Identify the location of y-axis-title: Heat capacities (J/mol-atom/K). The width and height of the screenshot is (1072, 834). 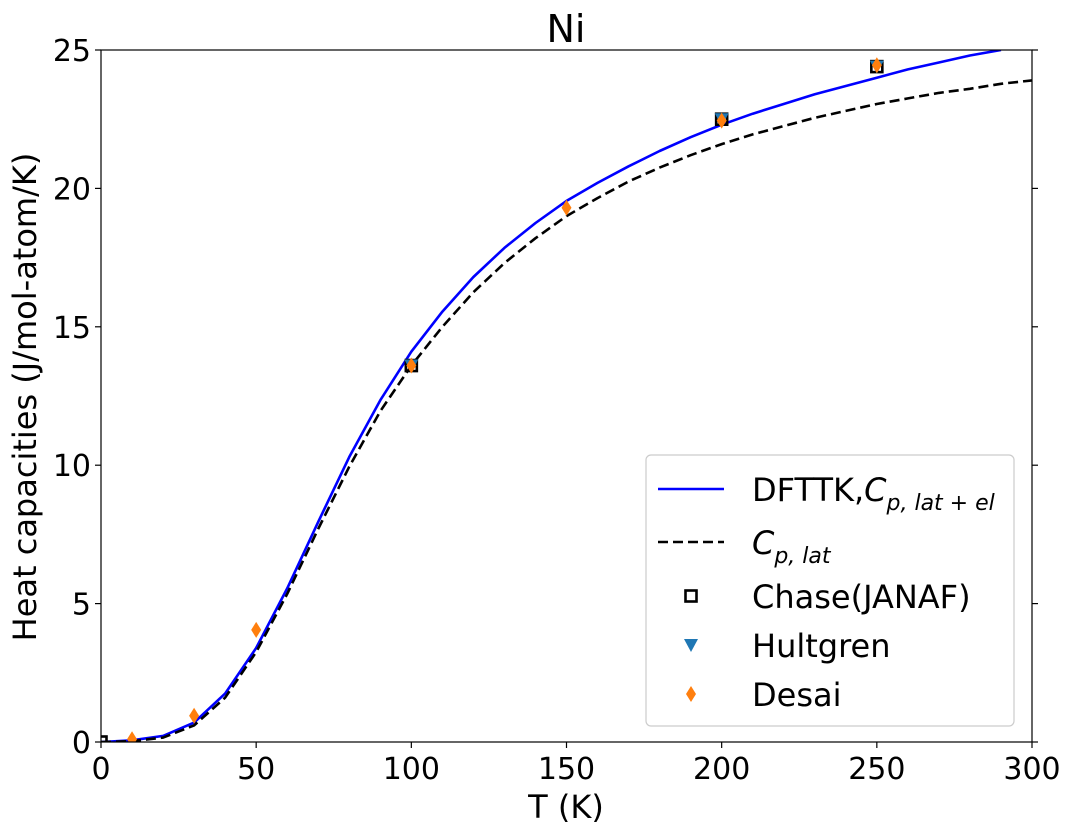
(25, 397).